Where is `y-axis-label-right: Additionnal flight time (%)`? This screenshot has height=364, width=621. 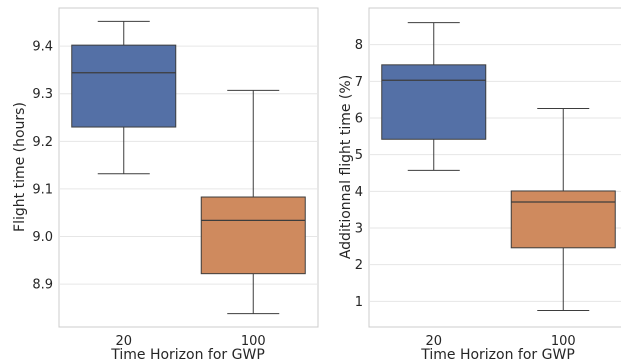
y-axis-label-right: Additionnal flight time (%) is located at coordinates (346, 167).